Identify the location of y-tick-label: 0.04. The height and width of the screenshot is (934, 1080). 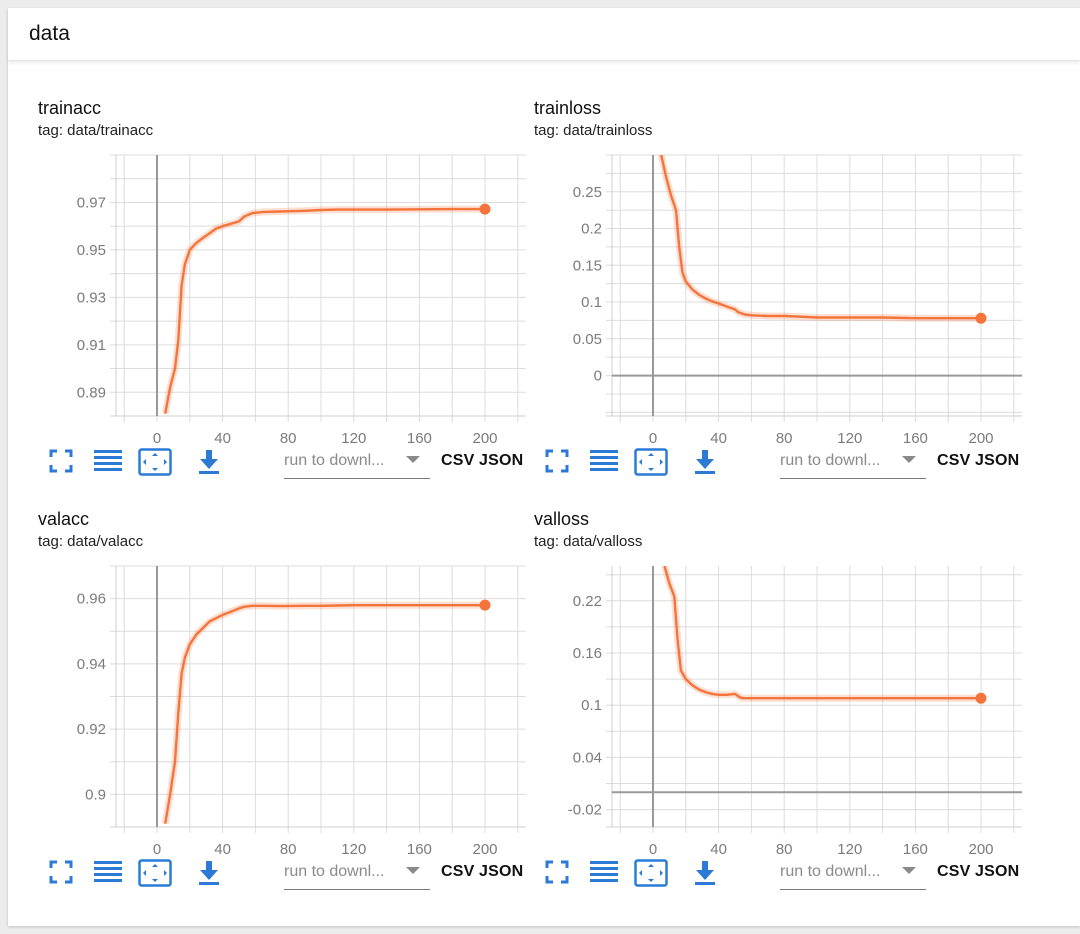
(587, 757).